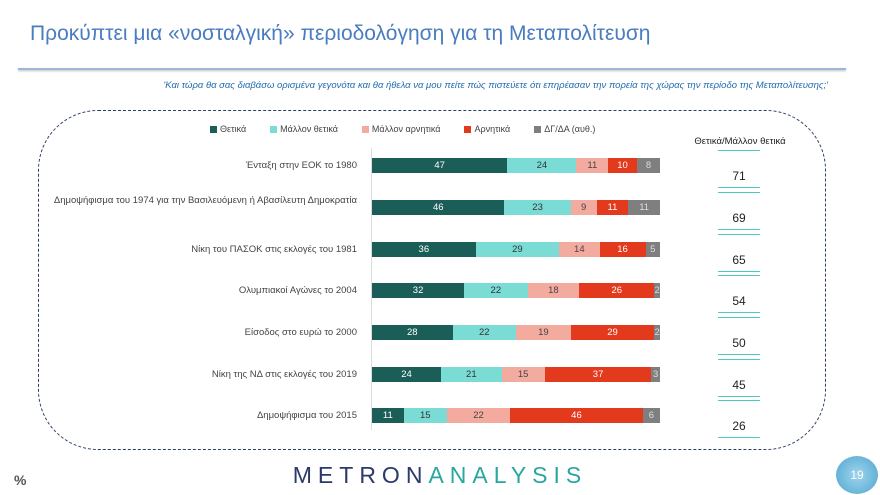 This screenshot has height=495, width=880. Describe the element at coordinates (360, 475) in the screenshot. I see `logo-part-1: METRON` at that location.